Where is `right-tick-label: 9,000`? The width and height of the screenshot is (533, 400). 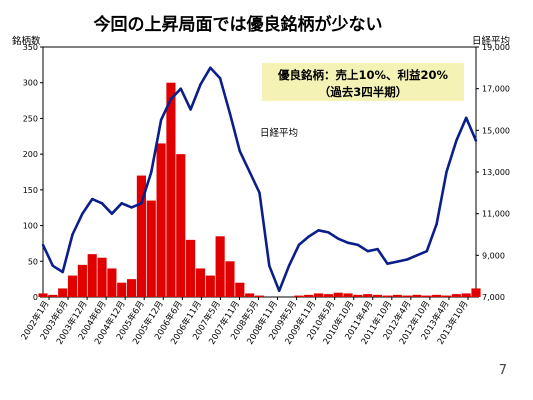 right-tick-label: 9,000 is located at coordinates (493, 255).